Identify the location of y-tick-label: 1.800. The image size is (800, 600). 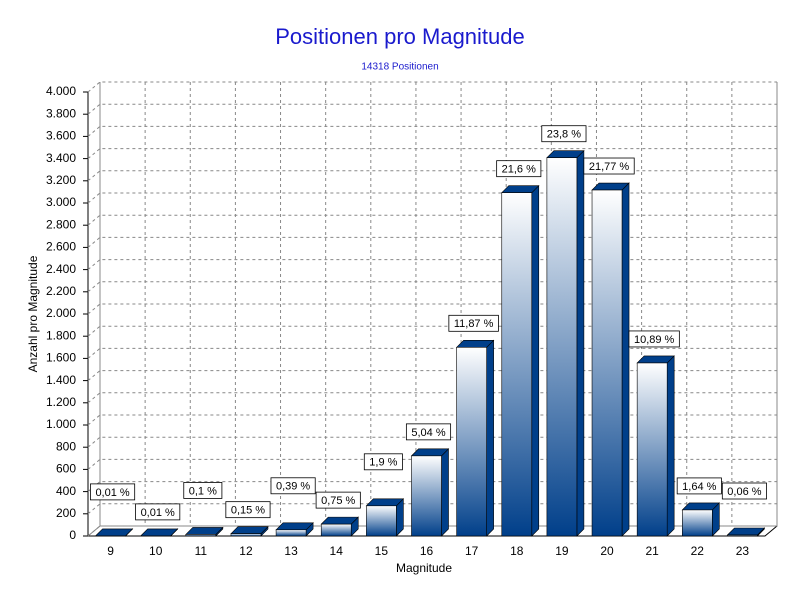
(61, 335).